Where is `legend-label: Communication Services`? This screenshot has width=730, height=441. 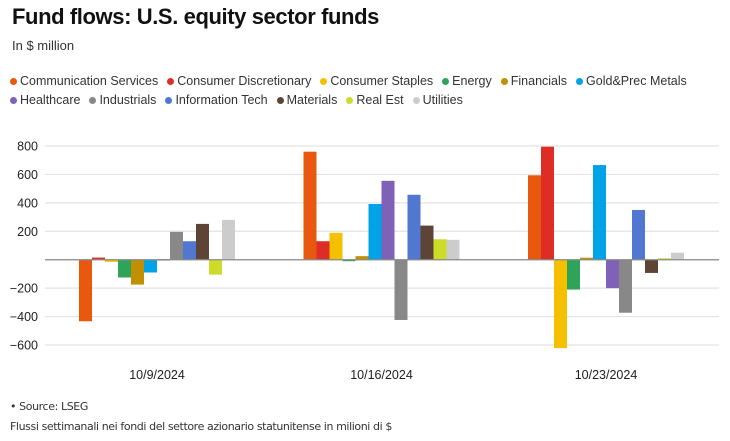
legend-label: Communication Services is located at coordinates (89, 81).